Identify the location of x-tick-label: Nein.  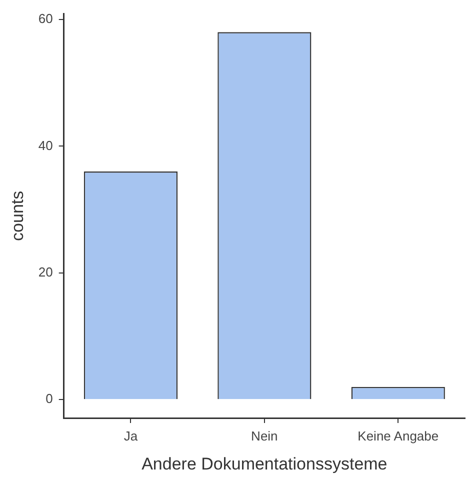
(264, 436).